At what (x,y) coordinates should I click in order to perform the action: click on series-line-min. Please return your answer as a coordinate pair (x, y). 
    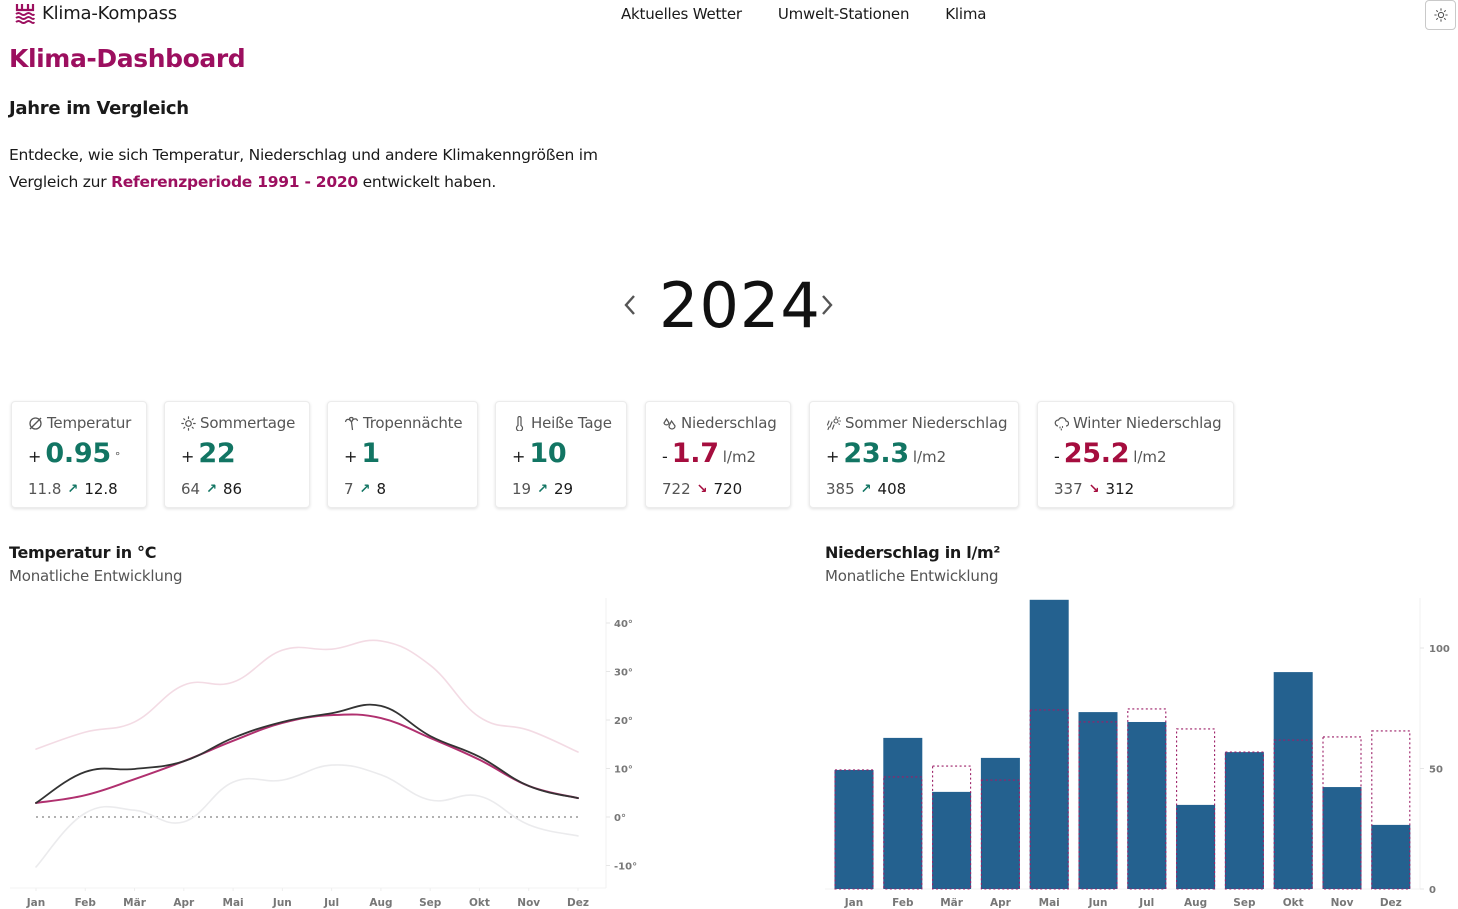
    Looking at the image, I should click on (307, 816).